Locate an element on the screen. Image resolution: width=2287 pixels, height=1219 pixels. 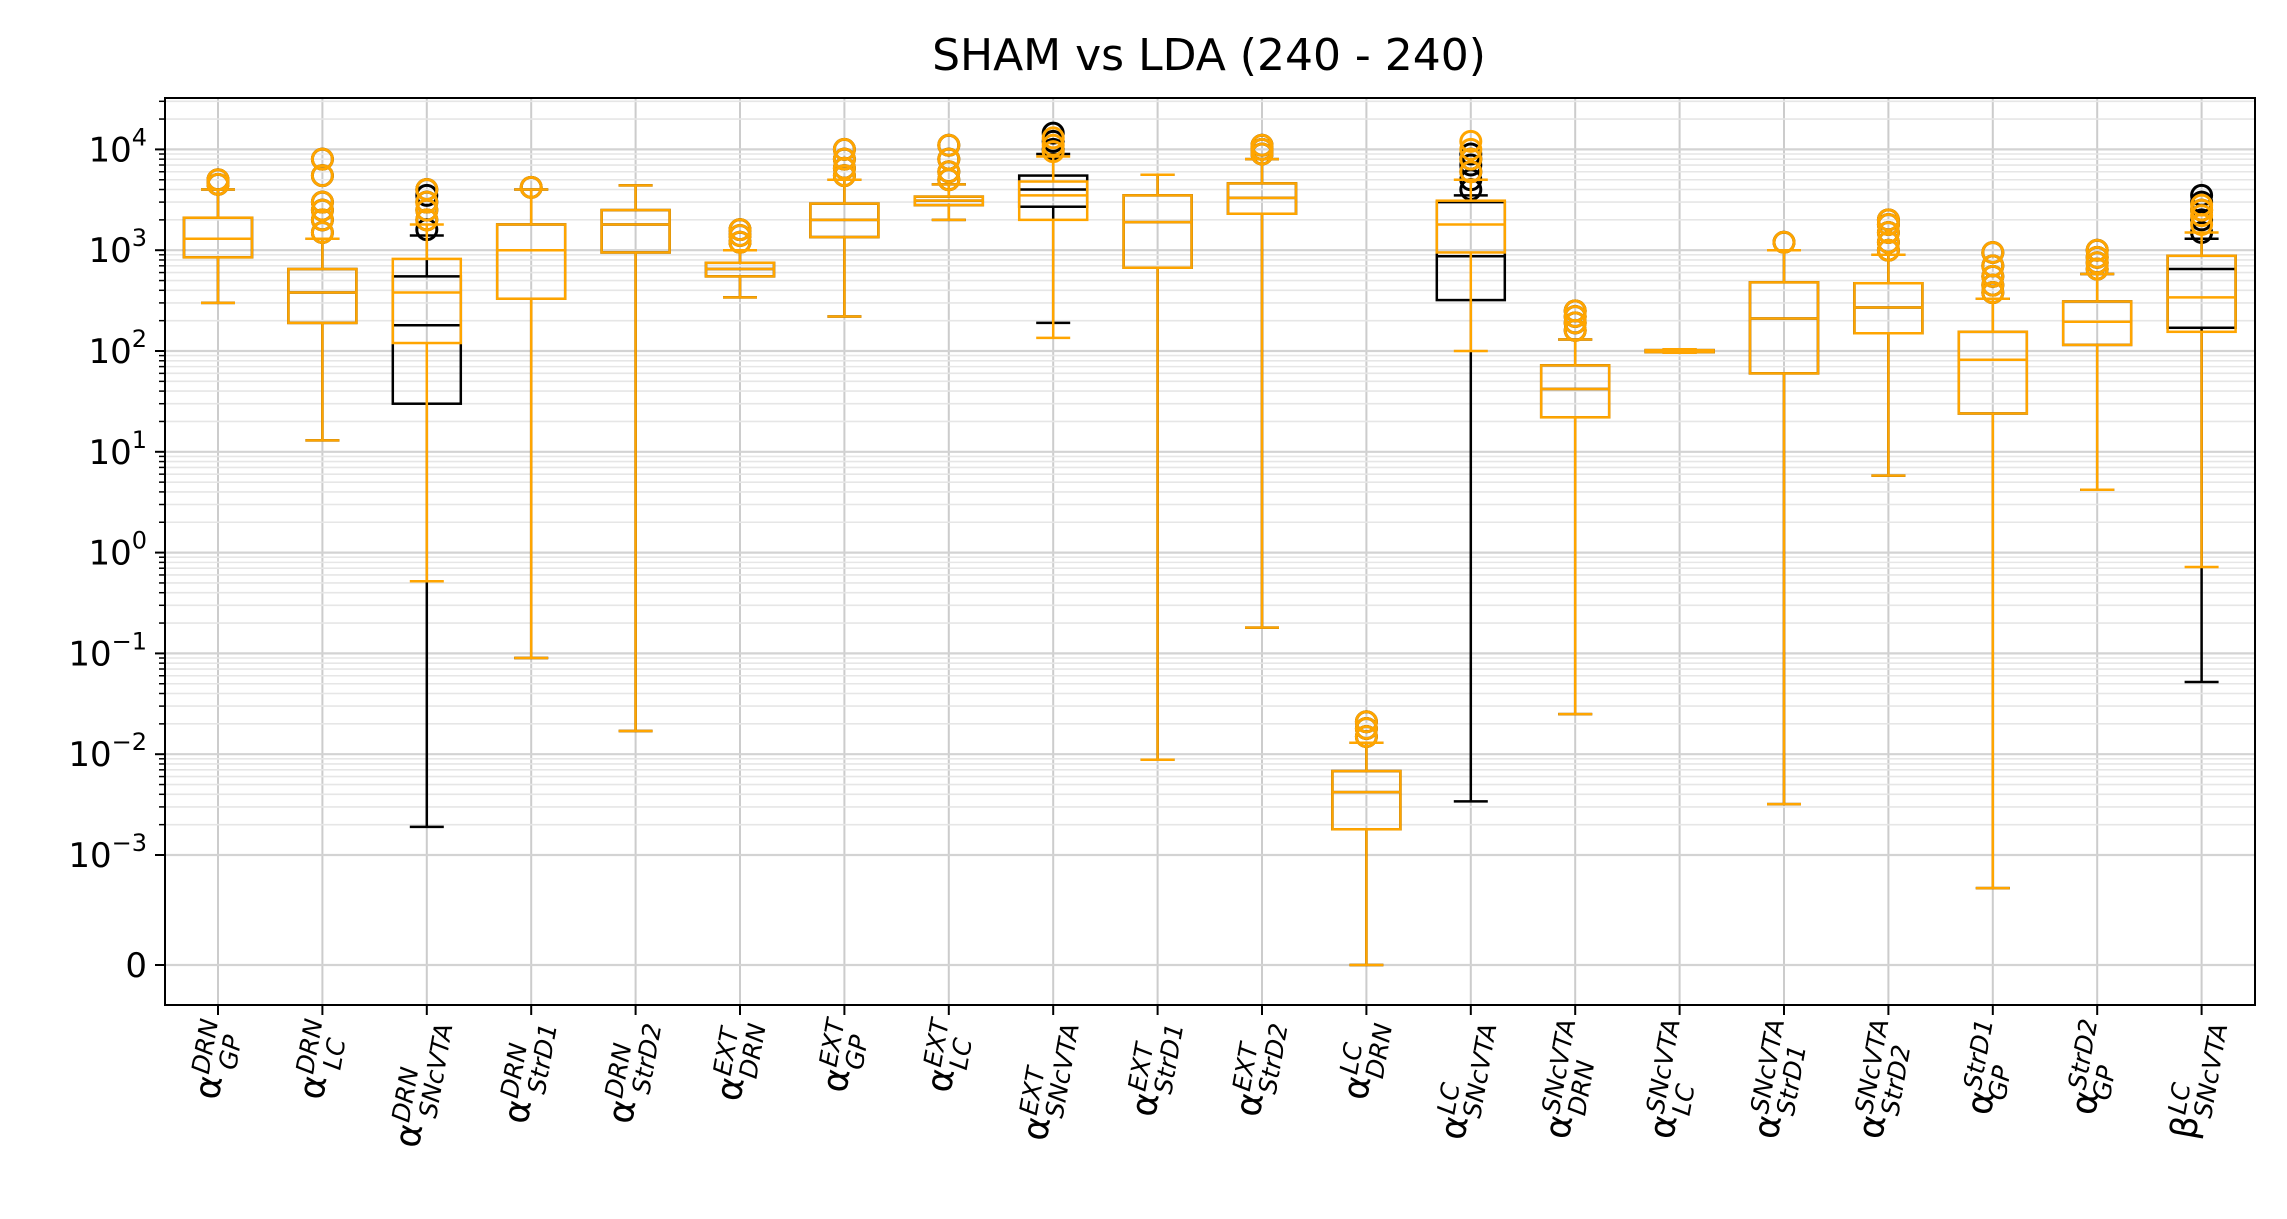
x-tick-label: αSNcVTADRN is located at coordinates (1569, 1080).